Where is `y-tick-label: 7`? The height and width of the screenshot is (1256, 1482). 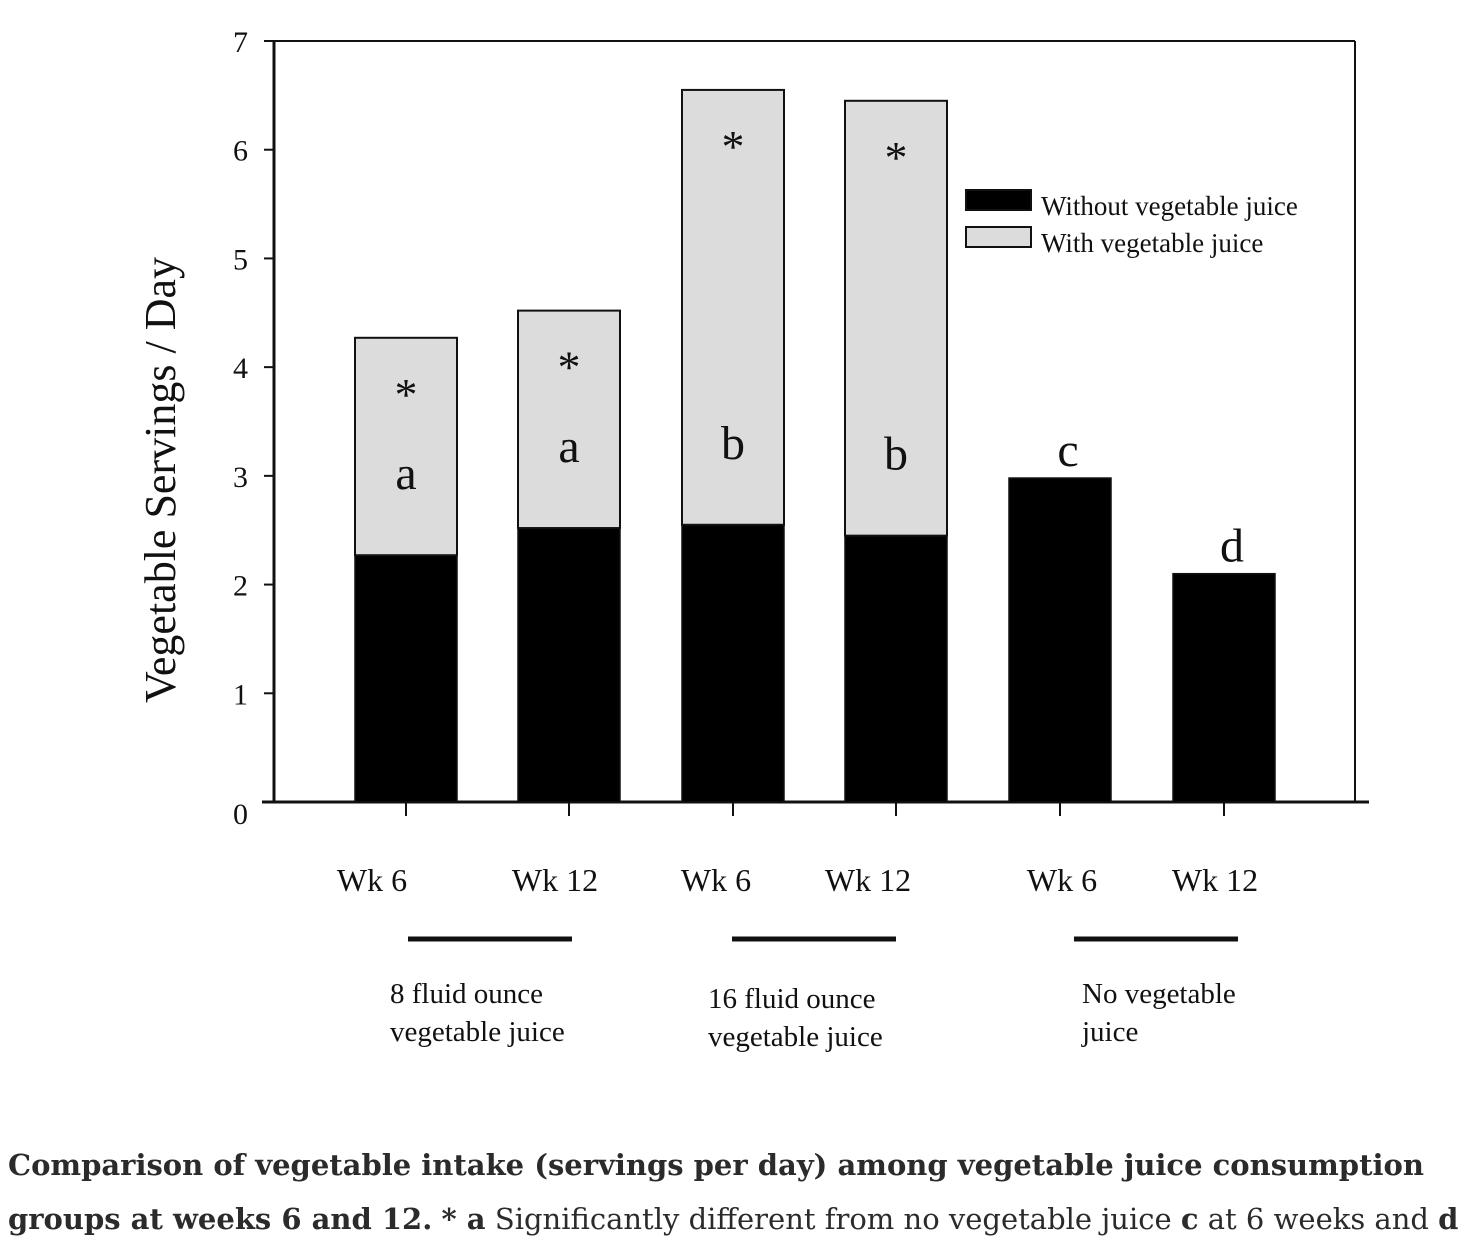 y-tick-label: 7 is located at coordinates (240, 42).